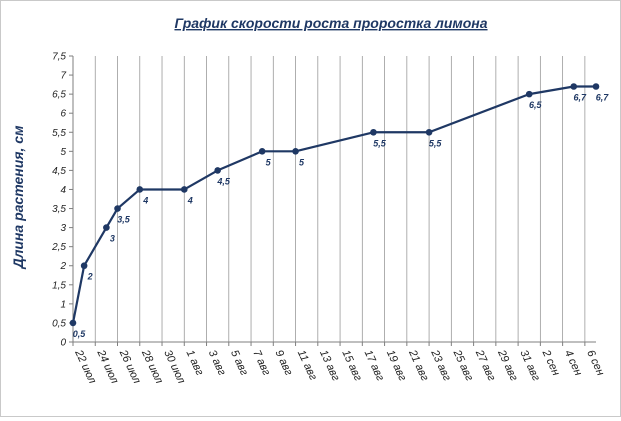 This screenshot has width=621, height=421. What do you see at coordinates (63, 114) in the screenshot?
I see `y-tick-label: 6` at bounding box center [63, 114].